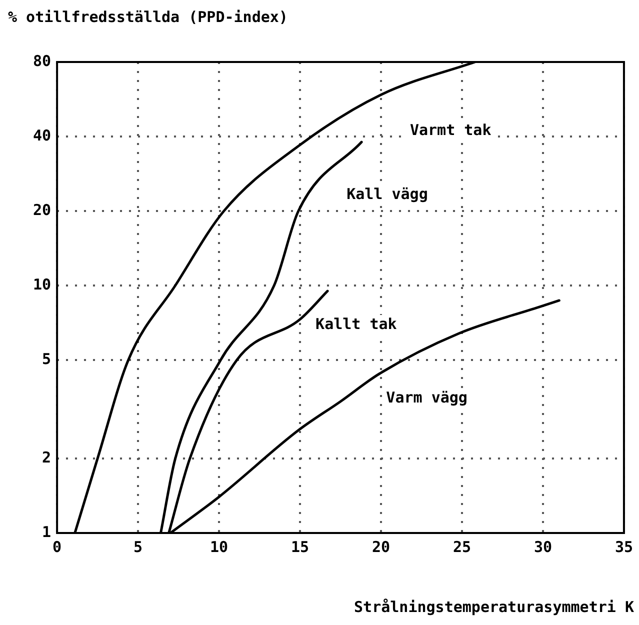 The height and width of the screenshot is (625, 639). Describe the element at coordinates (42, 61) in the screenshot. I see `y-tick-label: 80` at that location.